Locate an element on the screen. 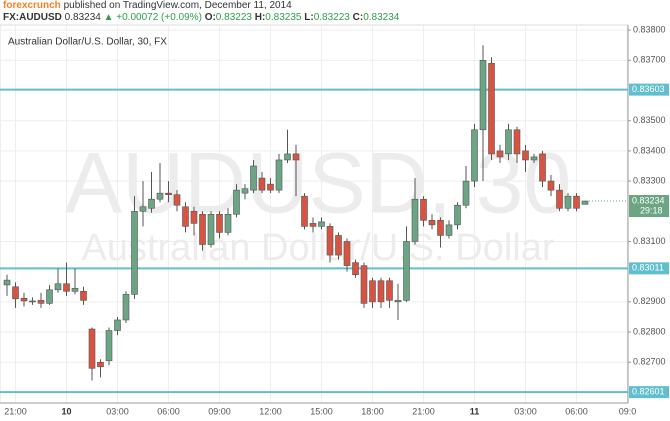  change: ▲ +0.00072 (+0.09%) is located at coordinates (152, 17).